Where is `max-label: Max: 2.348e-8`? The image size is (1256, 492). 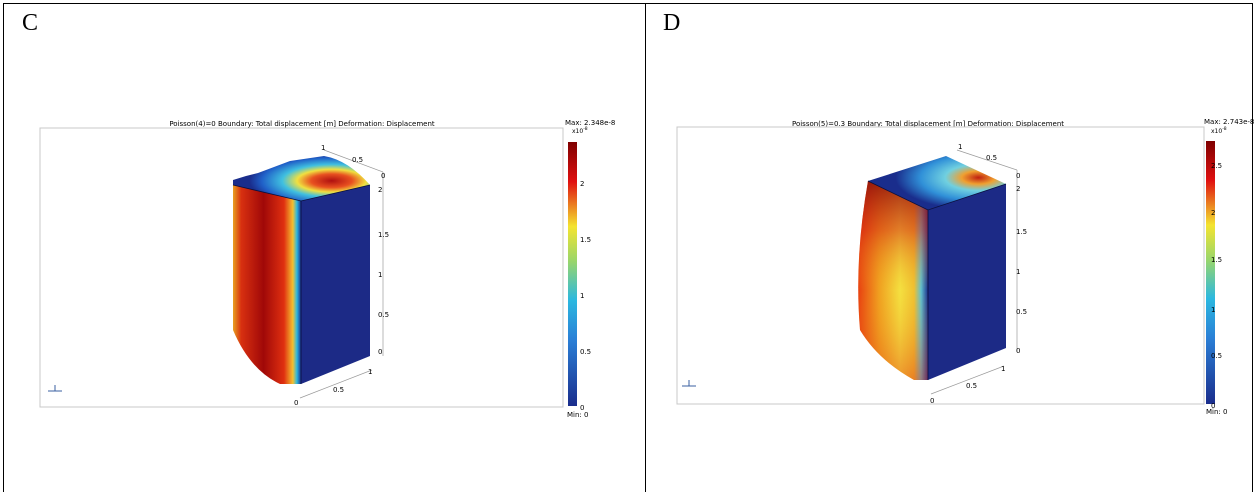 max-label: Max: 2.348e-8 is located at coordinates (590, 123).